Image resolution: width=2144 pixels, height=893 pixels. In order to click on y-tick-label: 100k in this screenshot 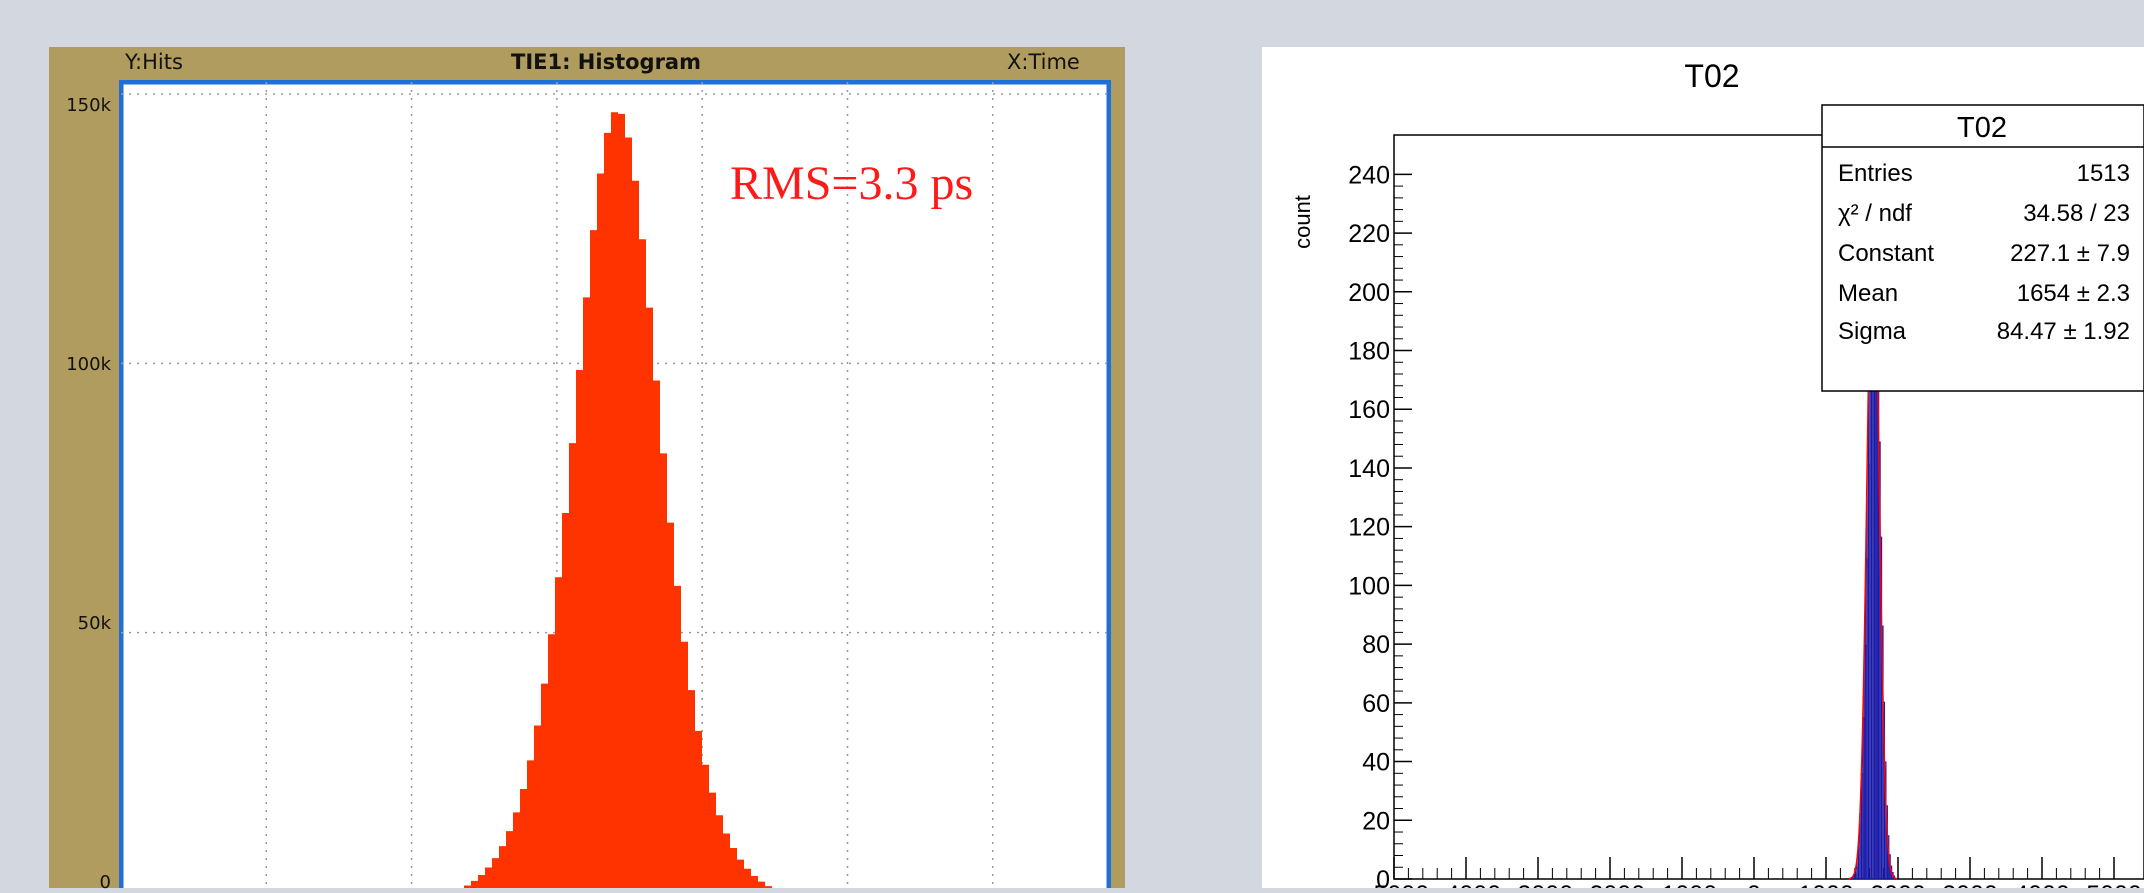, I will do `click(88, 364)`.